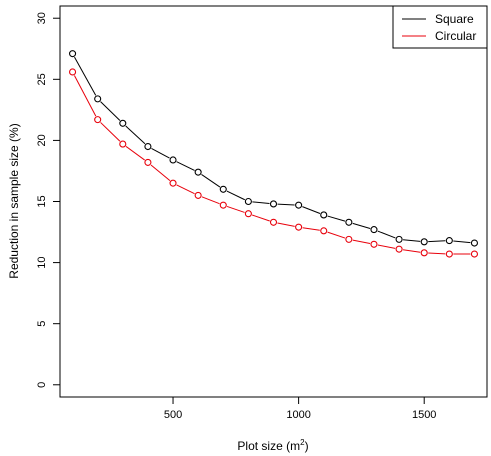 The width and height of the screenshot is (491, 456). I want to click on x-axis: 500 1000 1500, so click(300, 409).